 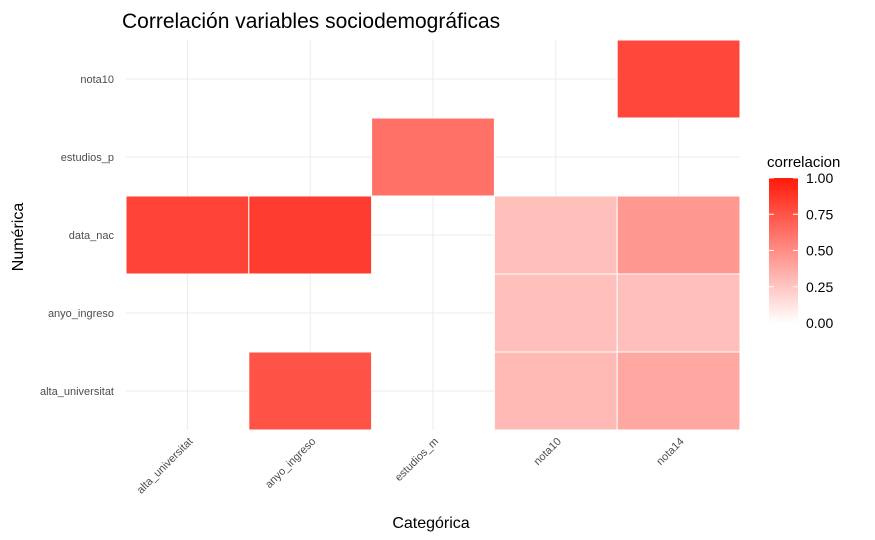 I want to click on legend: correlacion 0.00 0.25 0.50 0.75 1.00, so click(x=803, y=242).